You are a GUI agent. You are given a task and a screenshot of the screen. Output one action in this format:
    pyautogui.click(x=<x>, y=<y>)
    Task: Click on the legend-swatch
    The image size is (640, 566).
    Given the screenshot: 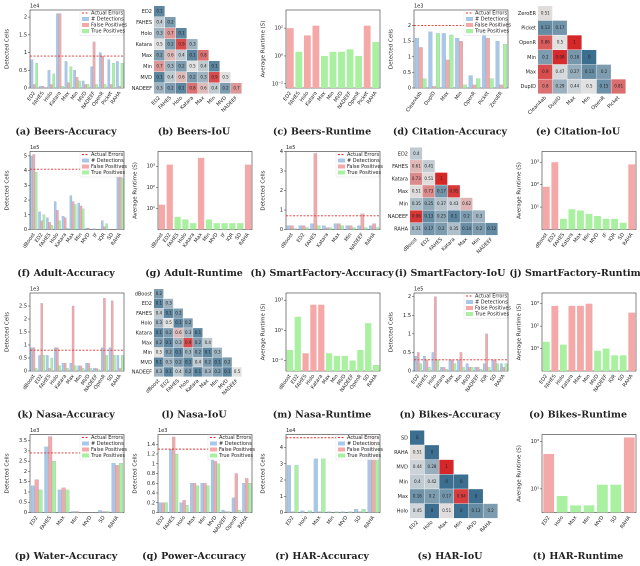 What is the action you would take?
    pyautogui.click(x=85, y=443)
    